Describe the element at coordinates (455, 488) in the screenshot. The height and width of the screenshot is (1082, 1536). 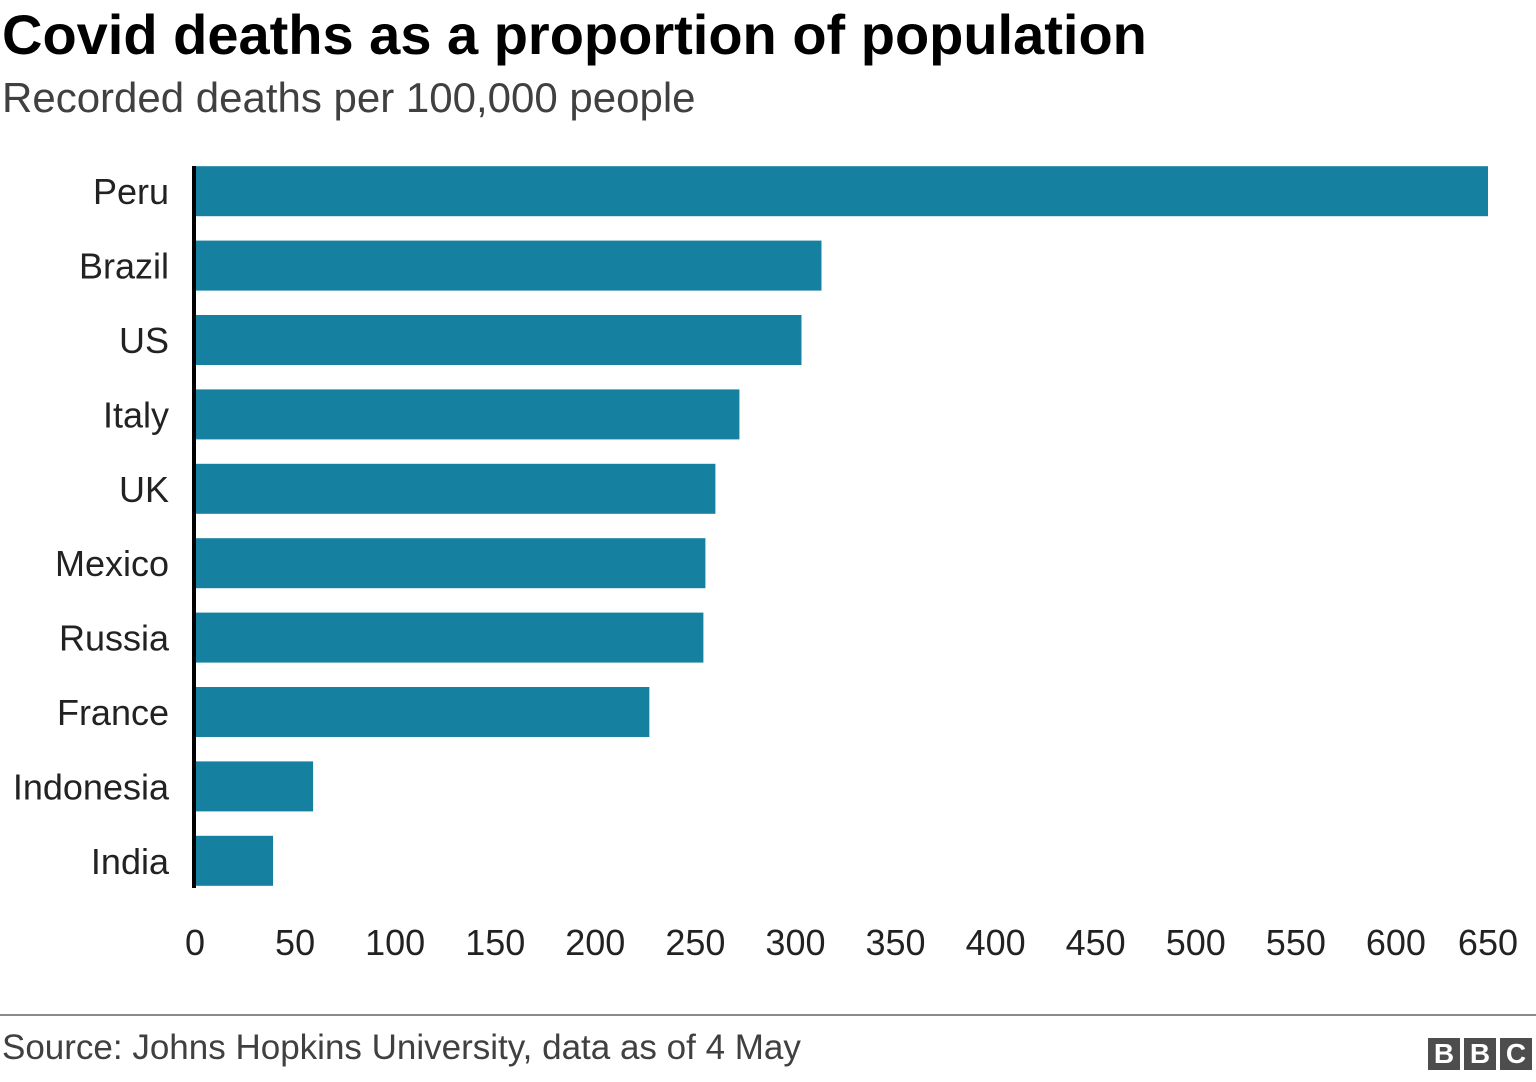
I see `bar-uk` at that location.